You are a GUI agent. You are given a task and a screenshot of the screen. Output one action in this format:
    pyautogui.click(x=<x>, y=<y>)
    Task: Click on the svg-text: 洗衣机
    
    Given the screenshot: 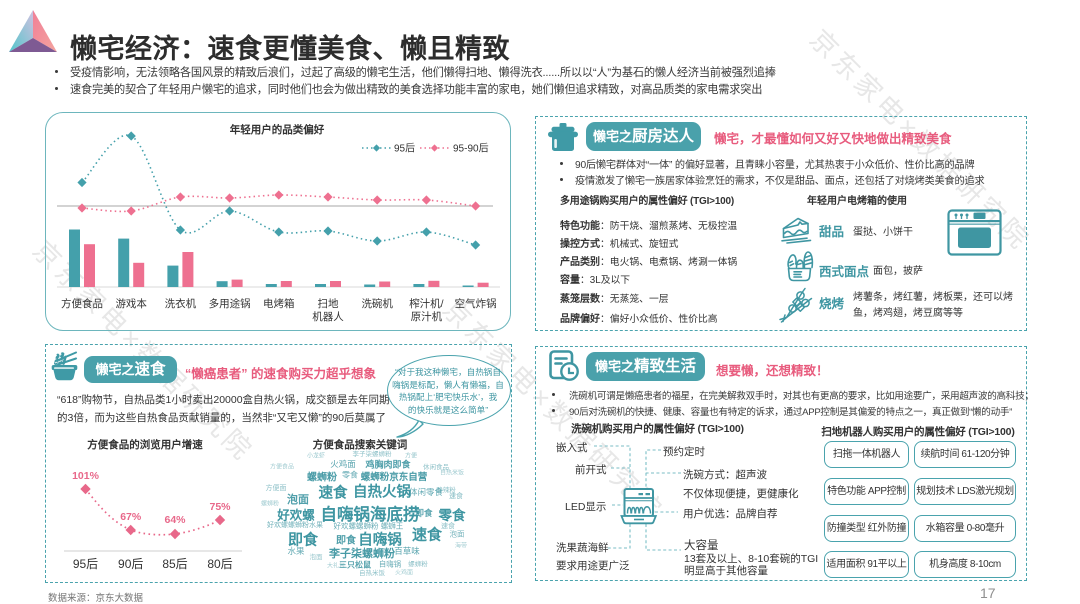 What is the action you would take?
    pyautogui.click(x=181, y=303)
    